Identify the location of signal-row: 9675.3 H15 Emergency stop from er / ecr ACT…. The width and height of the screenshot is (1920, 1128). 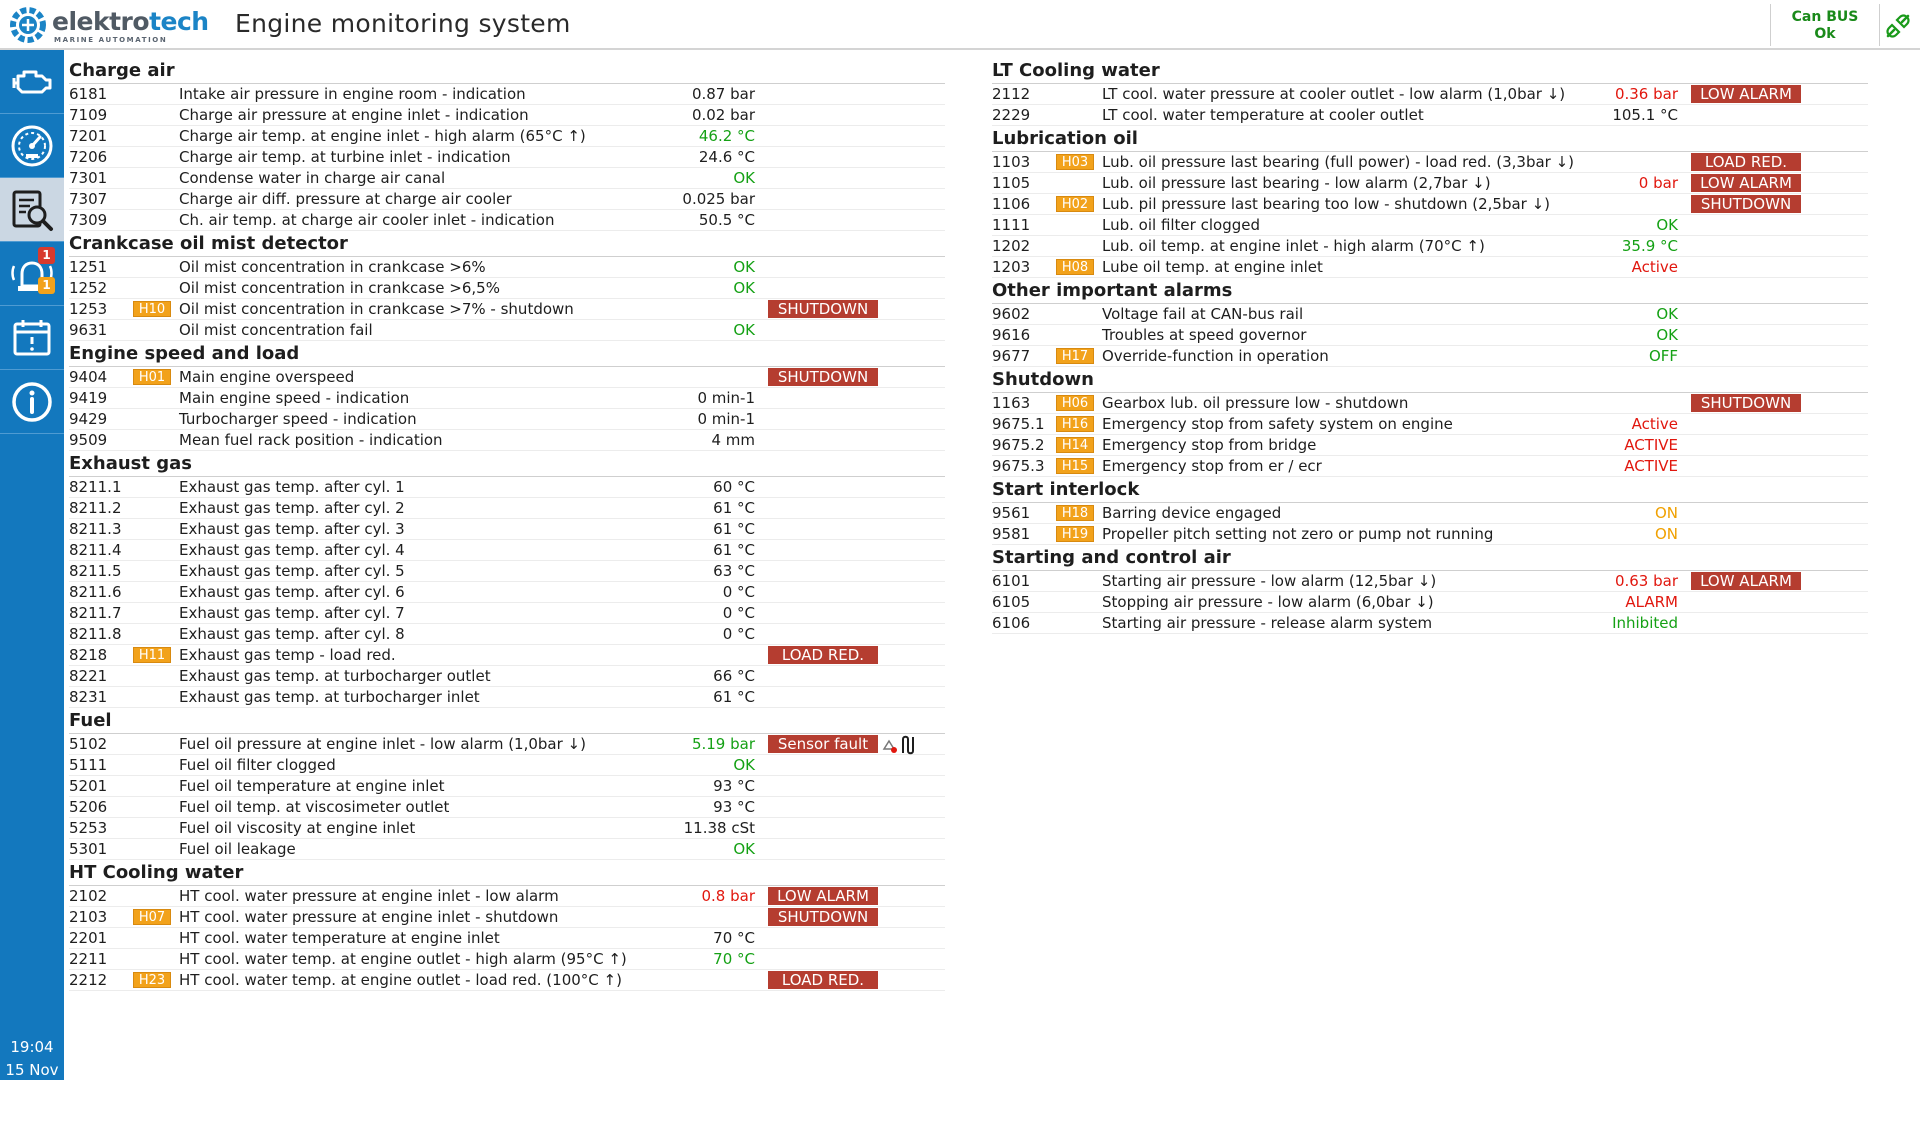
(1430, 466).